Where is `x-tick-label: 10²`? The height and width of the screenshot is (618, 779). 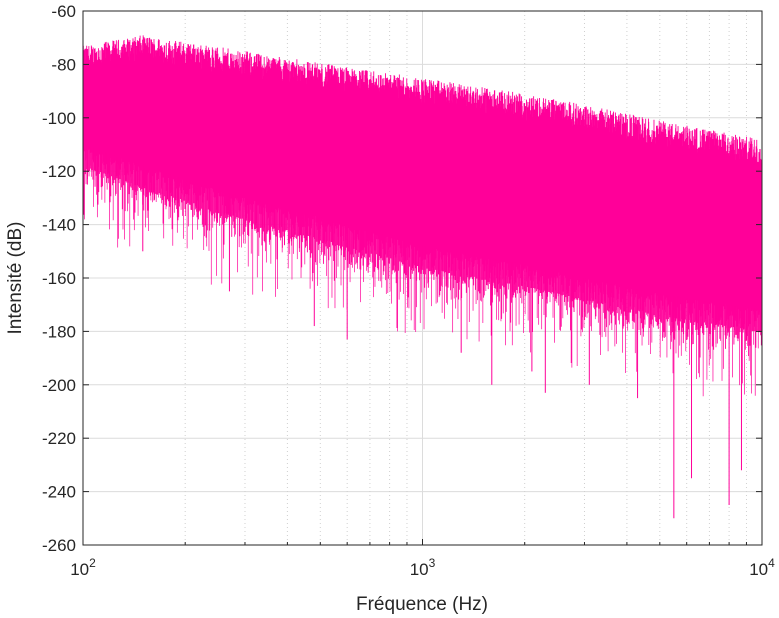 x-tick-label: 10² is located at coordinates (83, 567).